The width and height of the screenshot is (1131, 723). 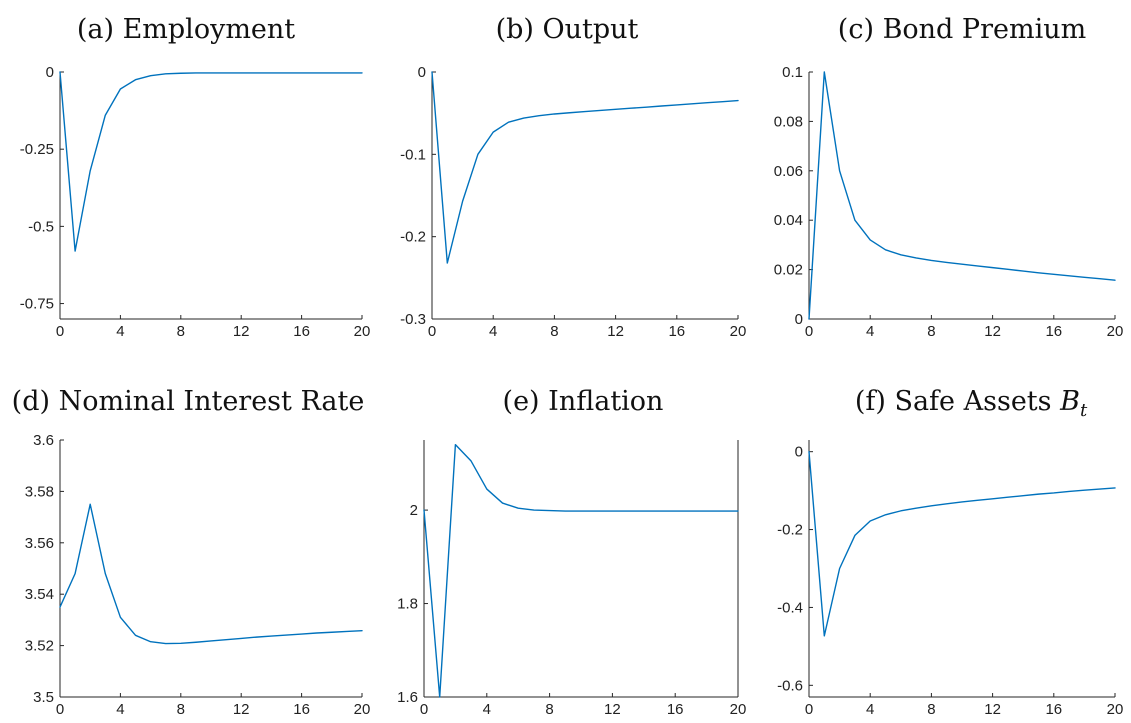 What do you see at coordinates (43, 697) in the screenshot?
I see `y-tick-label: 3.5` at bounding box center [43, 697].